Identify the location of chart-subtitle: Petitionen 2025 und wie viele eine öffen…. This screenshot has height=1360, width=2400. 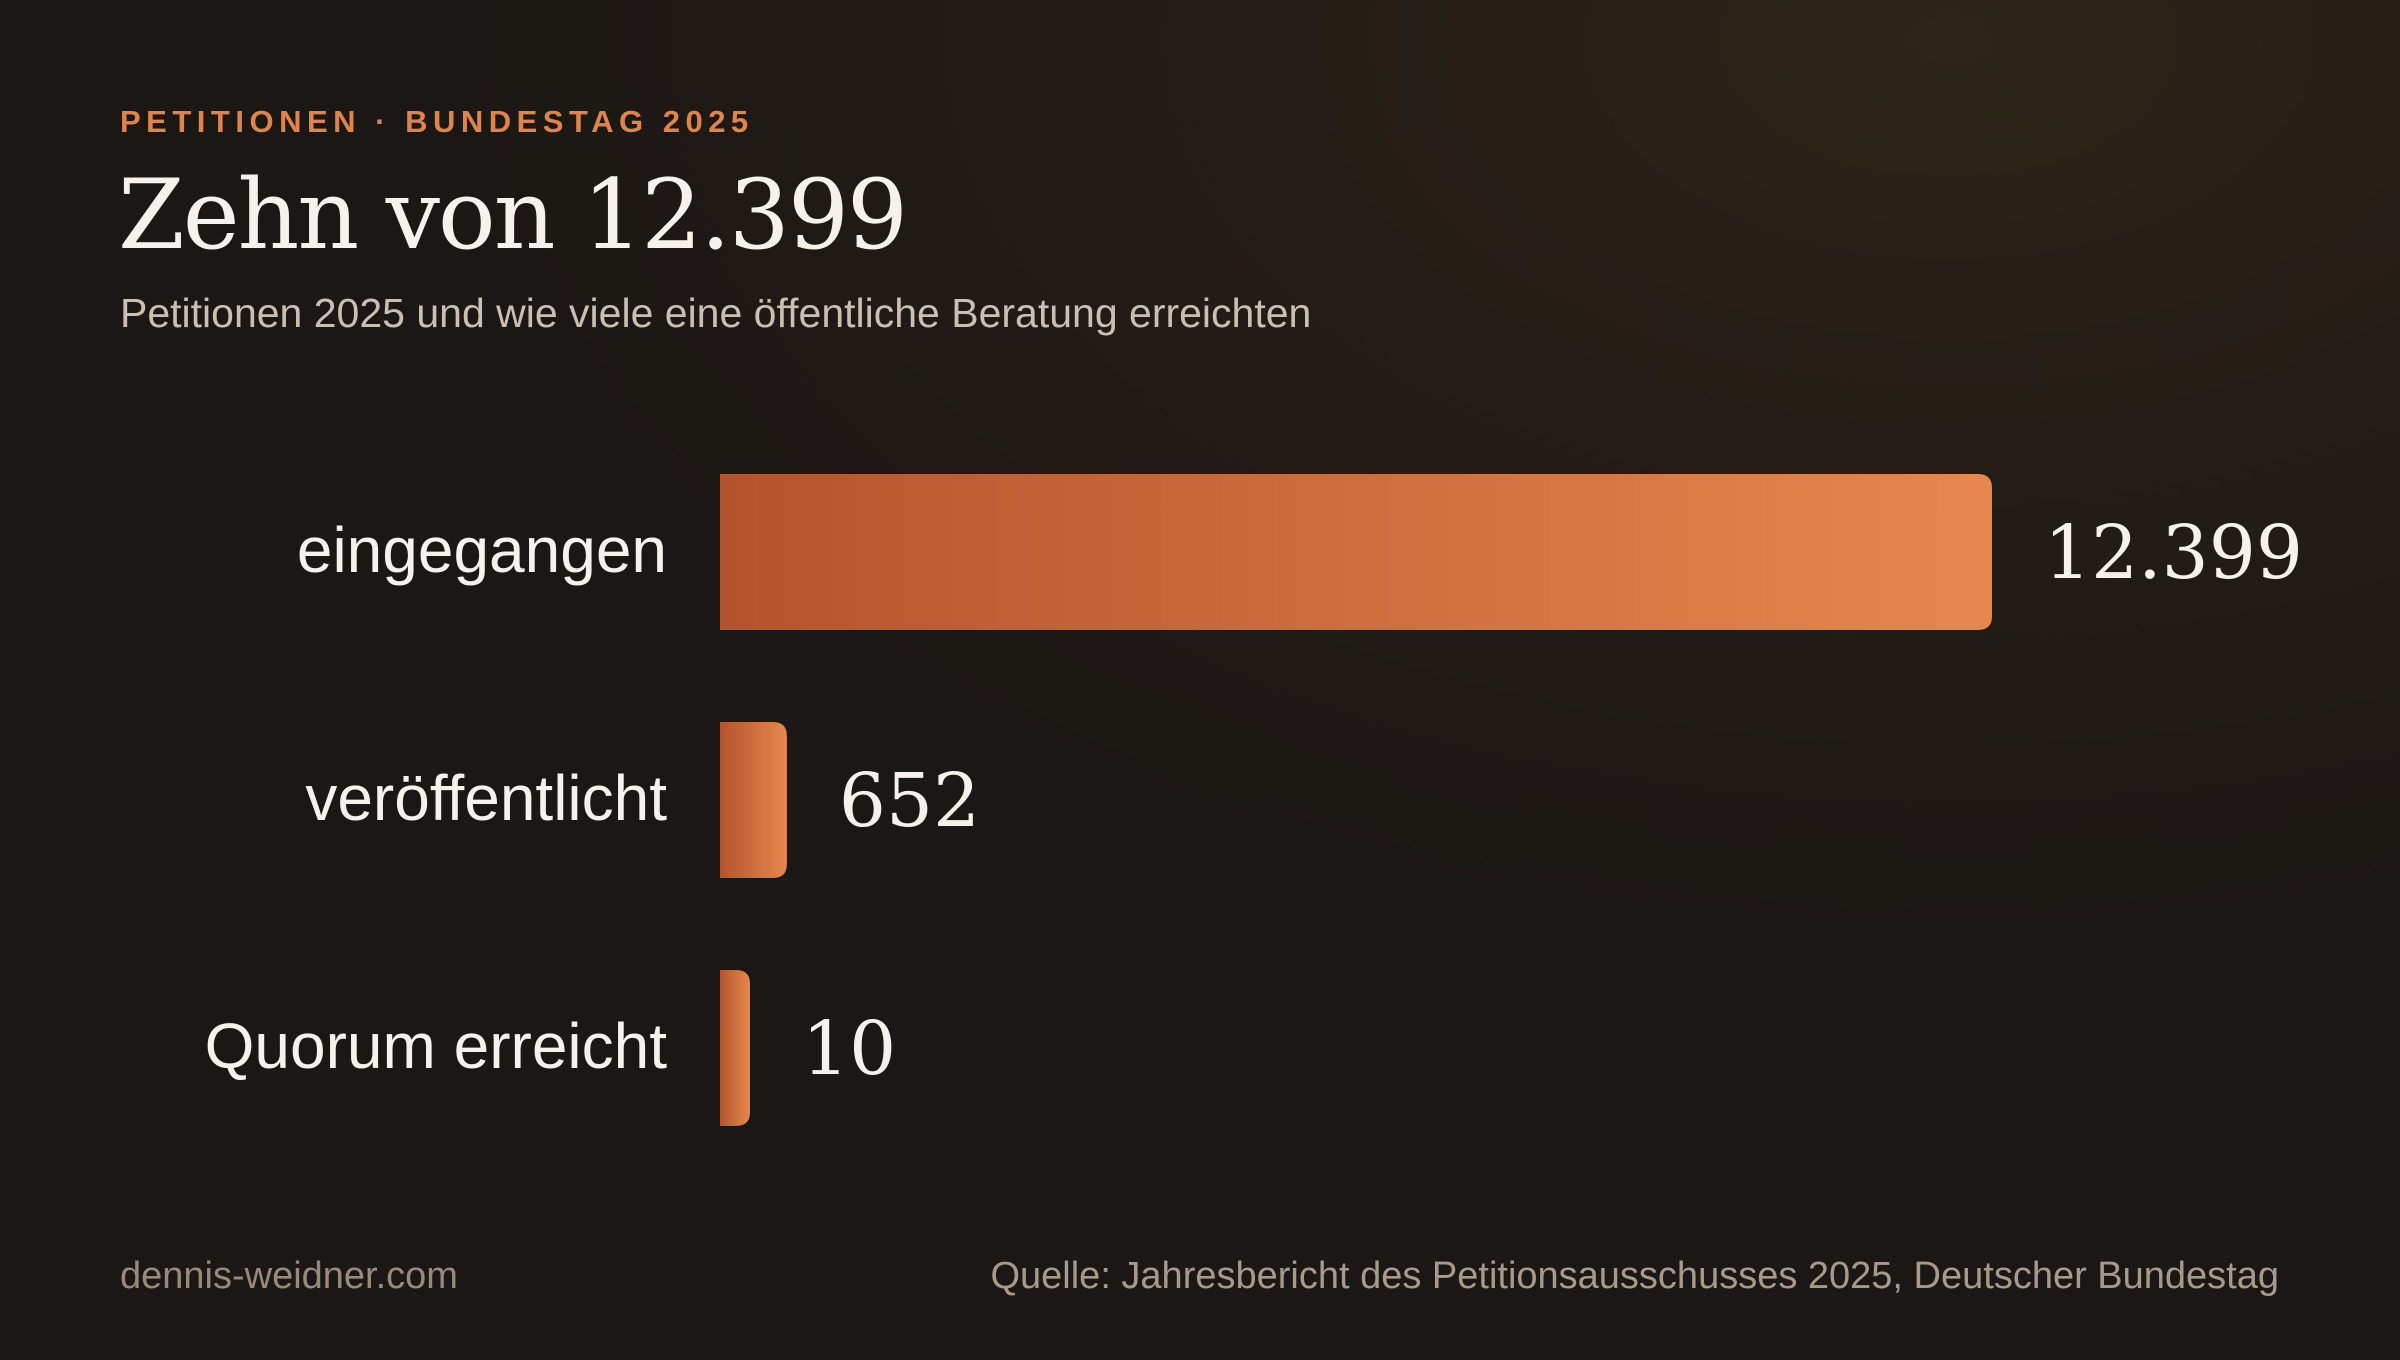
(716, 313).